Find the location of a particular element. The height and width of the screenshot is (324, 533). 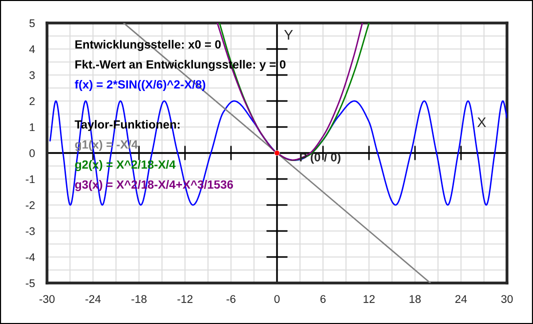

x-tick-label: -30 is located at coordinates (47, 299).